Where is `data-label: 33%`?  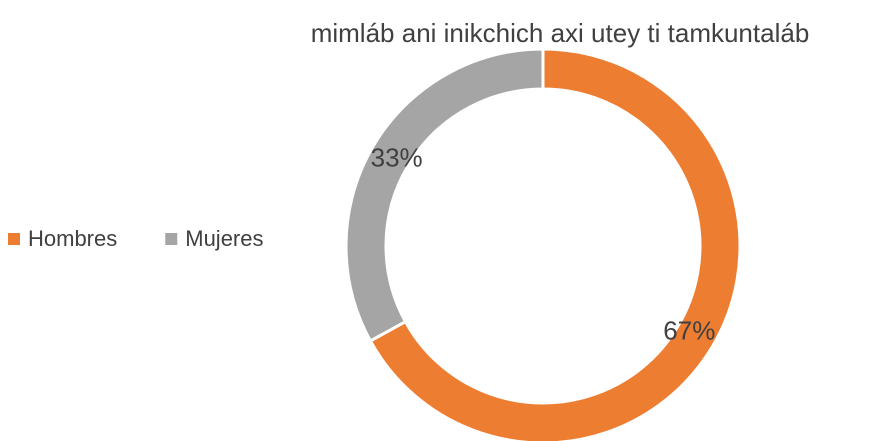
data-label: 33% is located at coordinates (397, 157).